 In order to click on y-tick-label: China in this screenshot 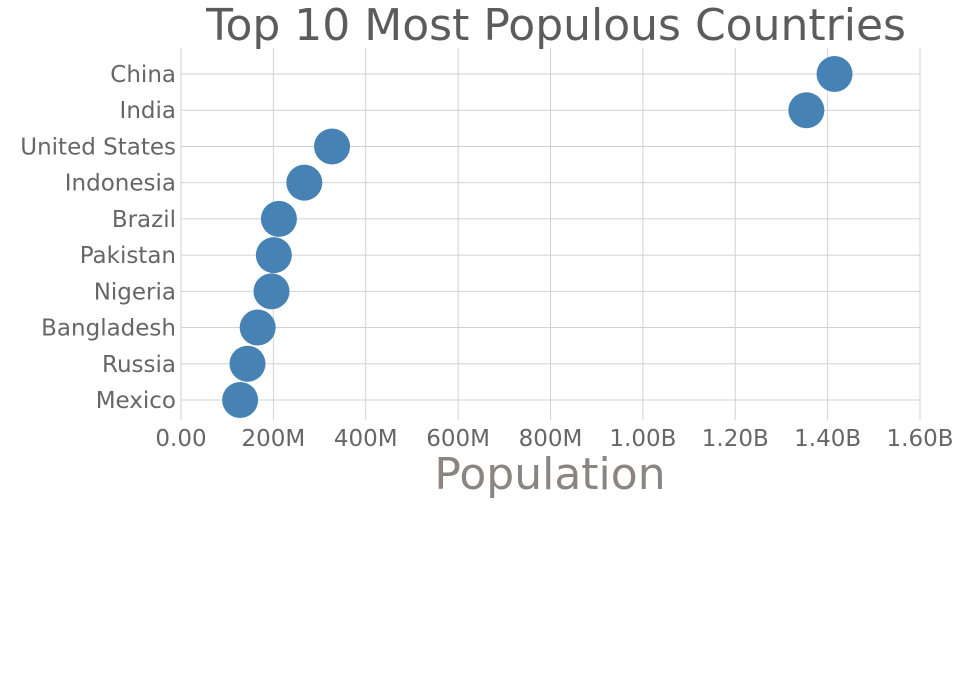, I will do `click(143, 75)`.